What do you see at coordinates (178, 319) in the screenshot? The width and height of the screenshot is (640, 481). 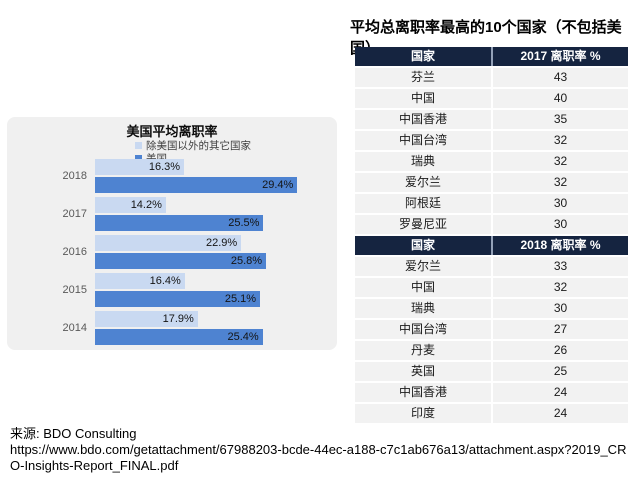 I see `bar-value-label: 17.9%` at bounding box center [178, 319].